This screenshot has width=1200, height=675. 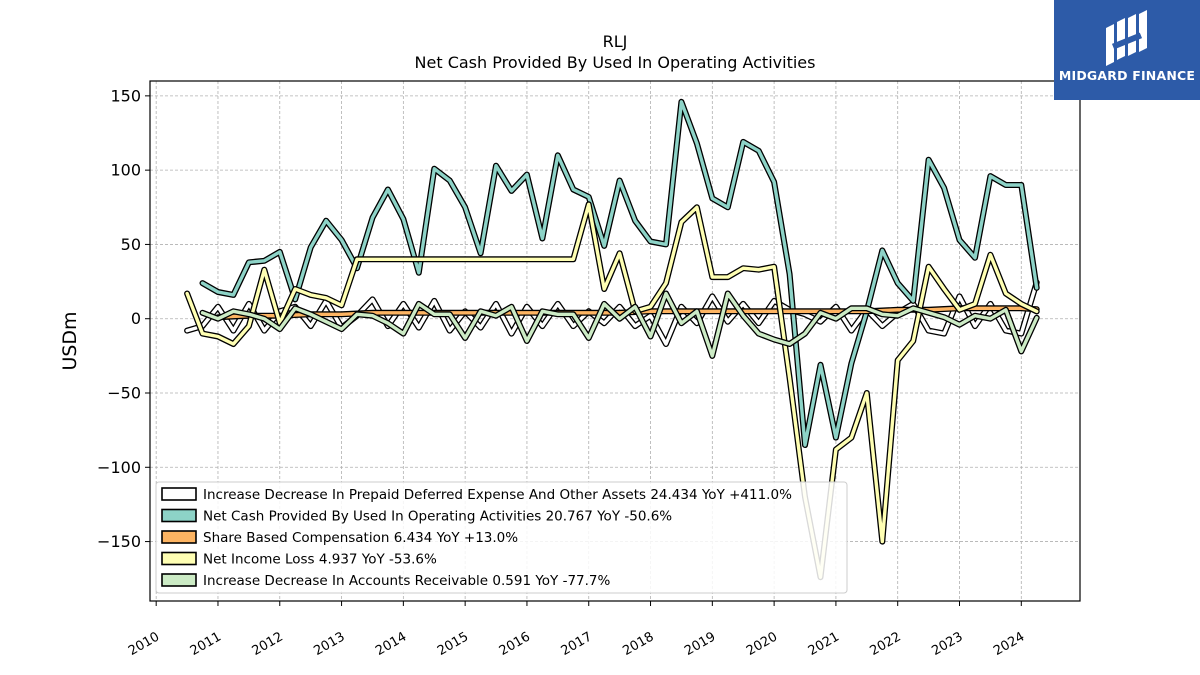 I want to click on series-line, so click(x=619, y=324).